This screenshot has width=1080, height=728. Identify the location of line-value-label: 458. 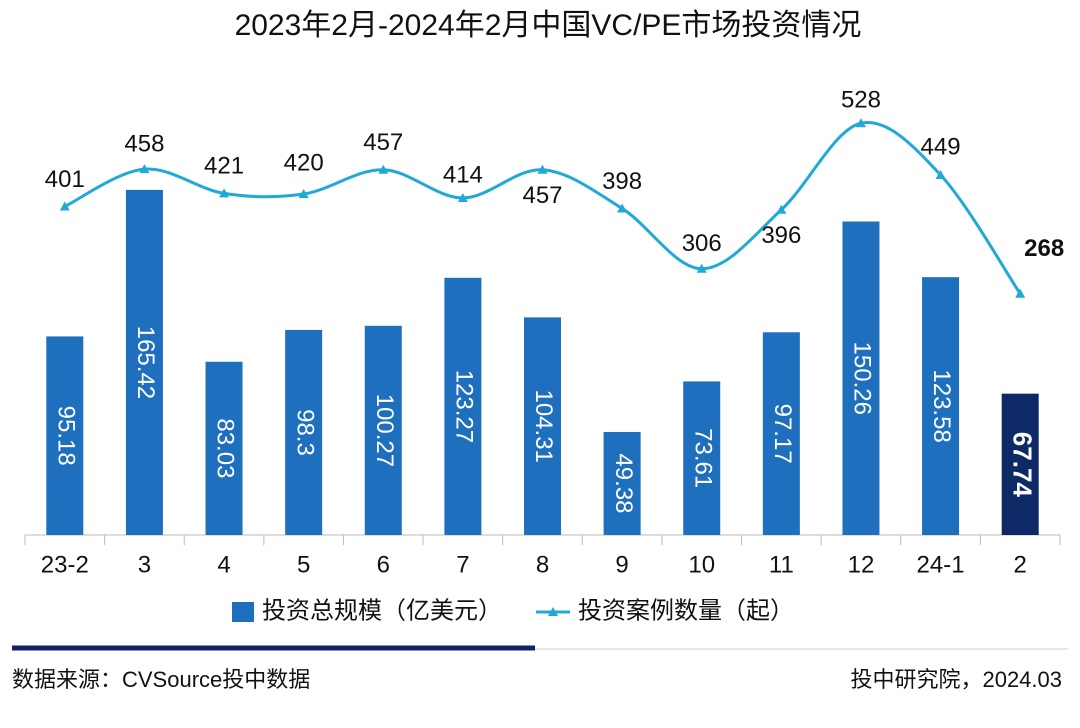
(144, 143).